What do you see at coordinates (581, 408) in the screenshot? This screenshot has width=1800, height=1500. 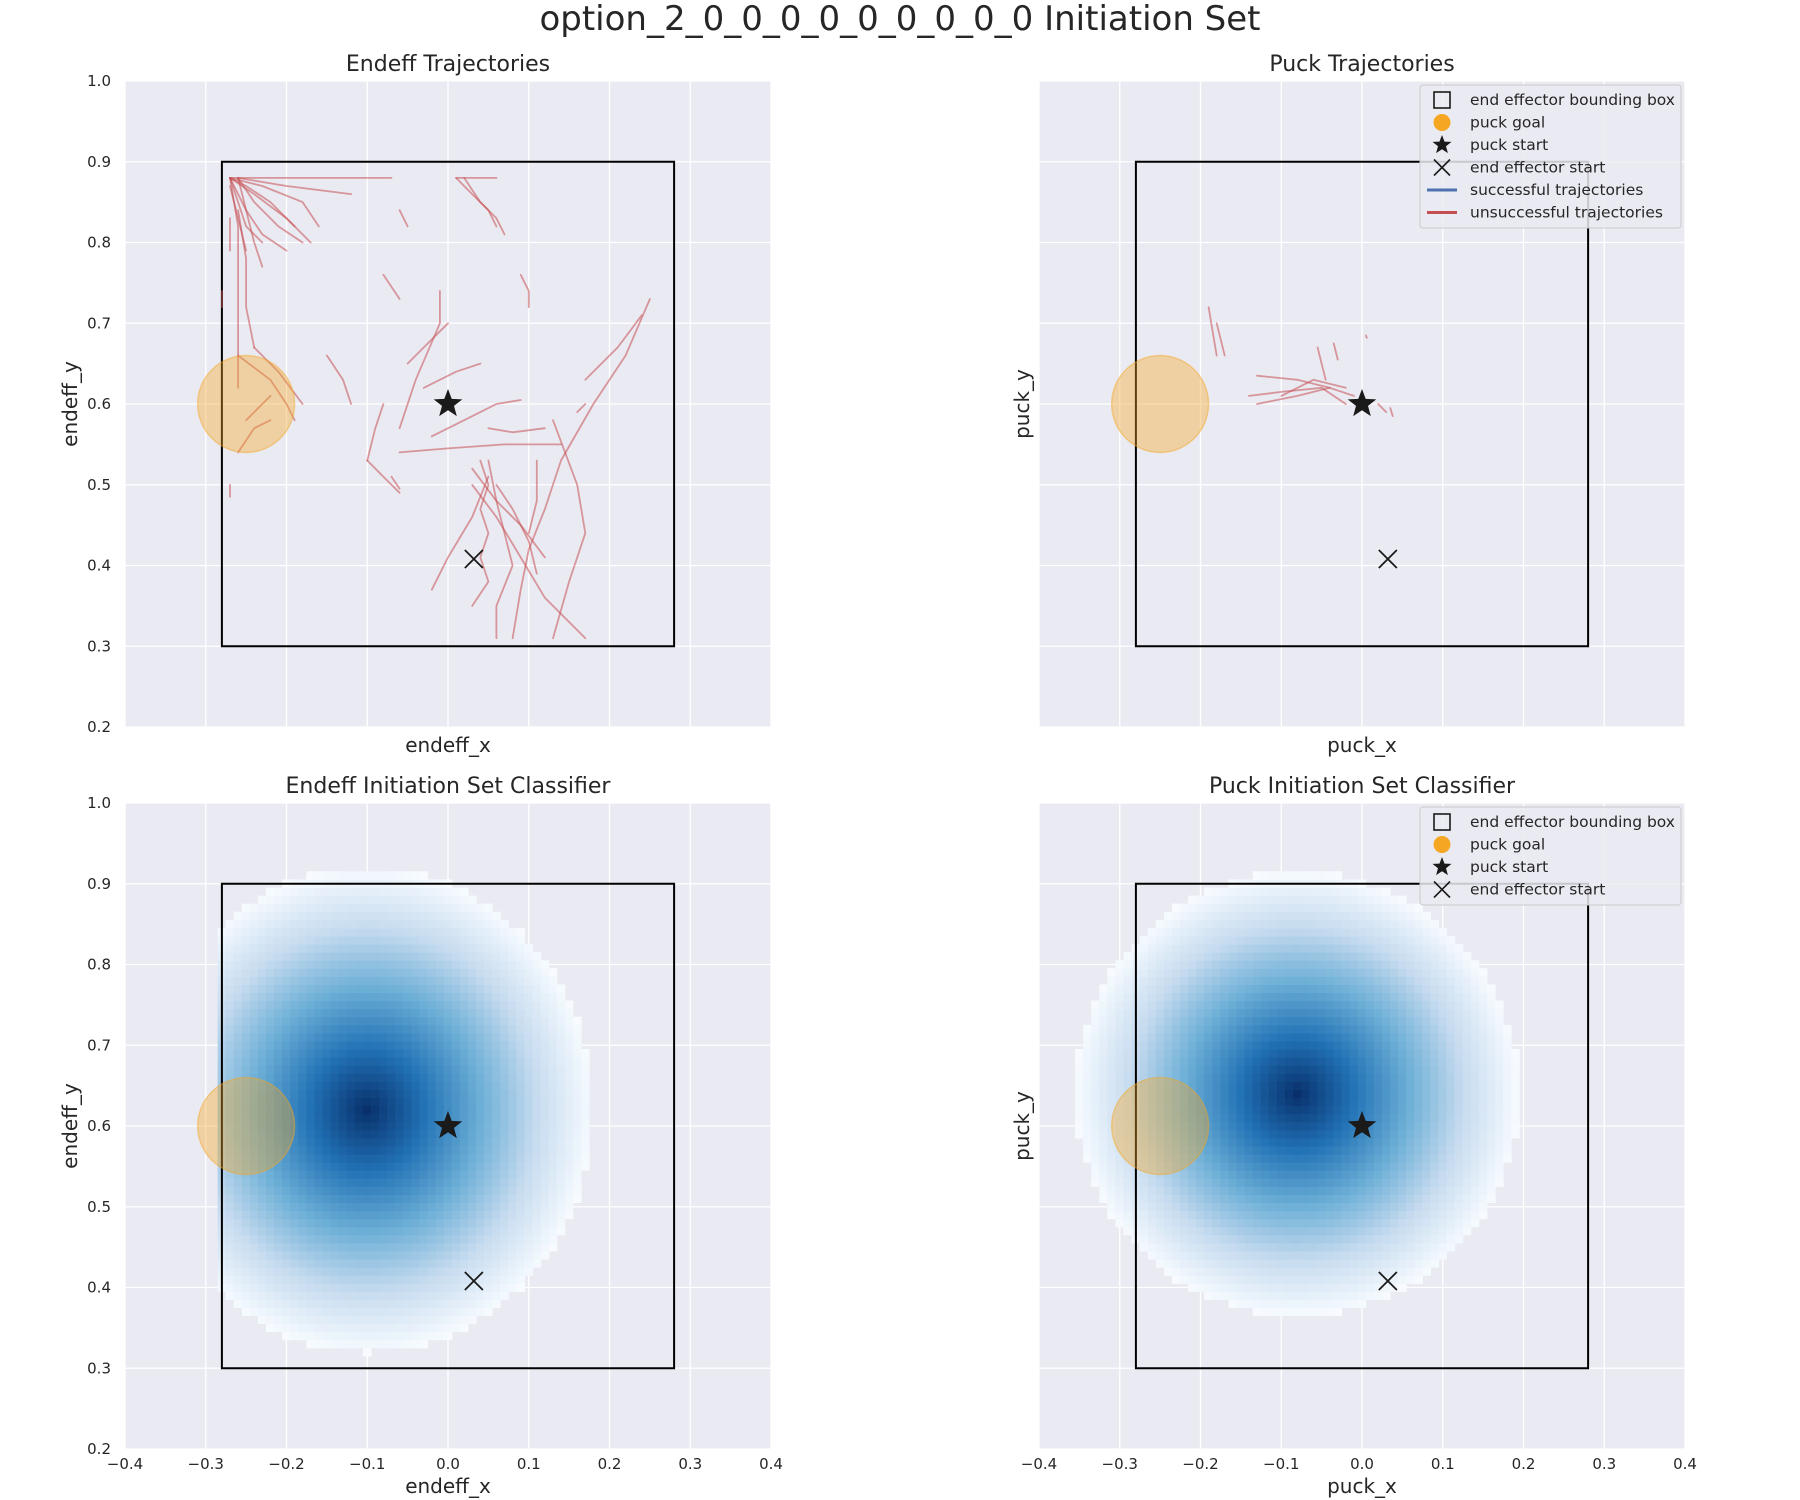 I see `unsuccessful-trajectory` at bounding box center [581, 408].